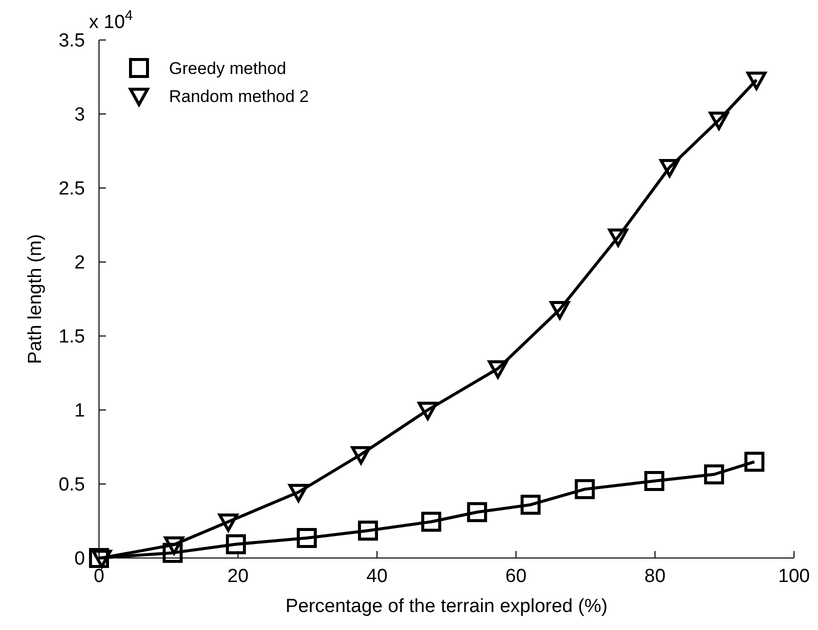 The height and width of the screenshot is (630, 818). What do you see at coordinates (35, 299) in the screenshot?
I see `y-axis-title: Path length (m)` at bounding box center [35, 299].